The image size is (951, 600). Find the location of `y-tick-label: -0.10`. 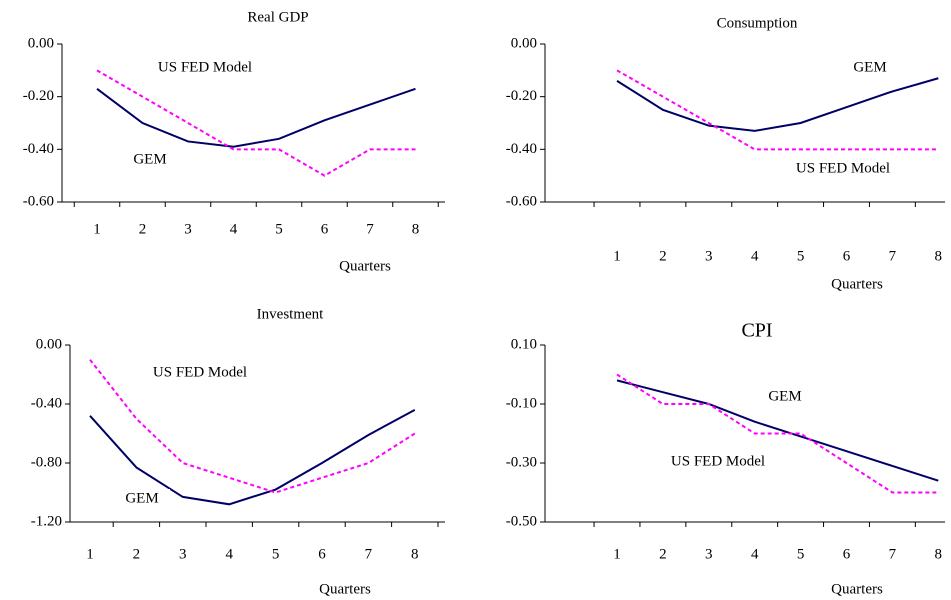

y-tick-label: -0.10 is located at coordinates (521, 403).